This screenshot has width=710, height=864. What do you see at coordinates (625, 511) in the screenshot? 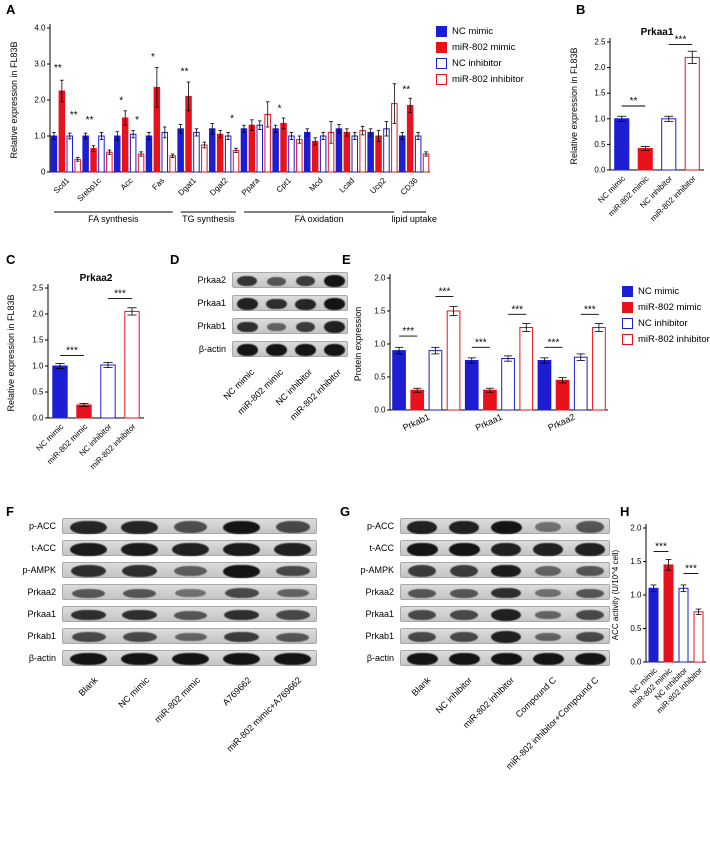
I see `panel-label-h: H` at bounding box center [625, 511].